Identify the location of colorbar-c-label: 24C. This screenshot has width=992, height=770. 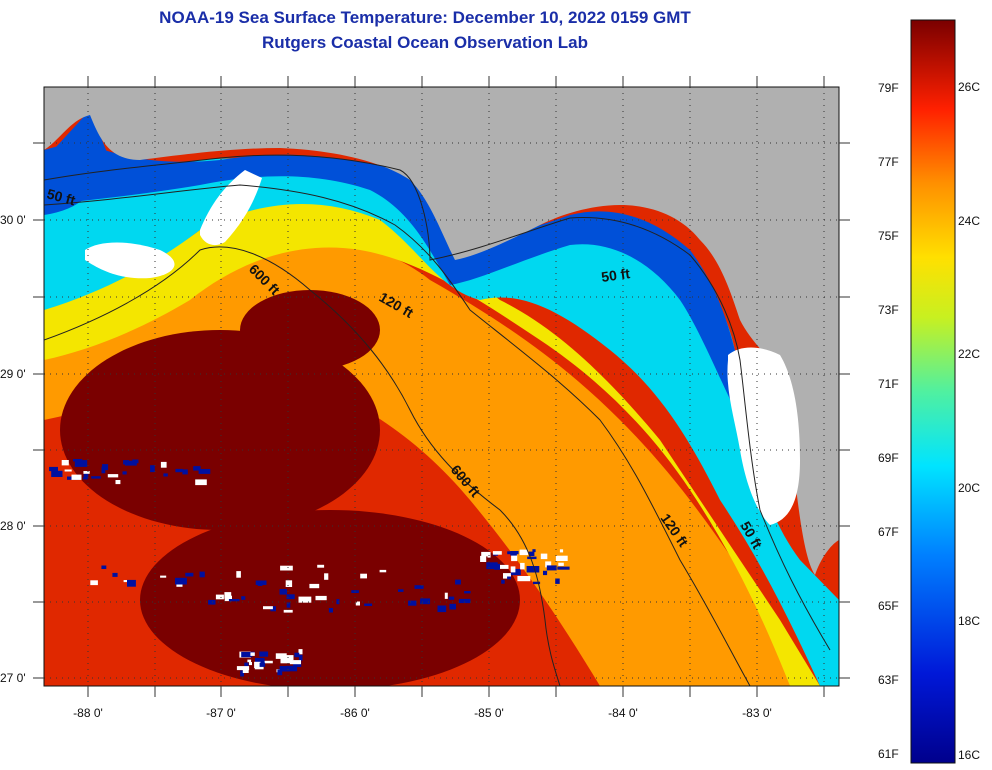
(969, 221).